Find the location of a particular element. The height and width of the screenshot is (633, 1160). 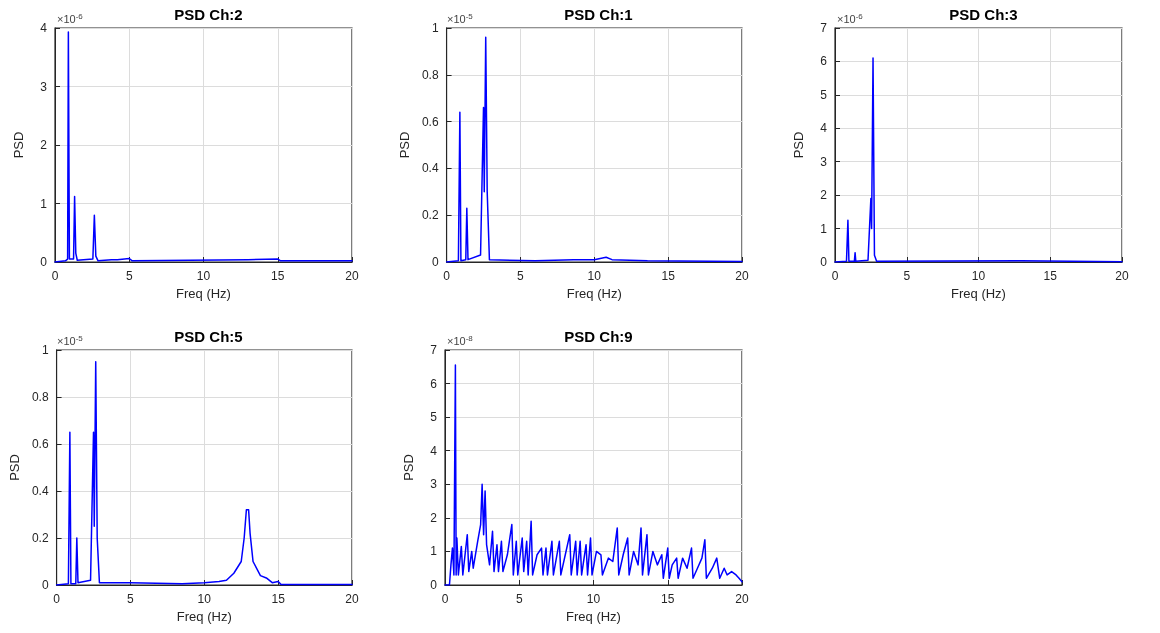

chart-title: PSD Ch:3 is located at coordinates (983, 14).